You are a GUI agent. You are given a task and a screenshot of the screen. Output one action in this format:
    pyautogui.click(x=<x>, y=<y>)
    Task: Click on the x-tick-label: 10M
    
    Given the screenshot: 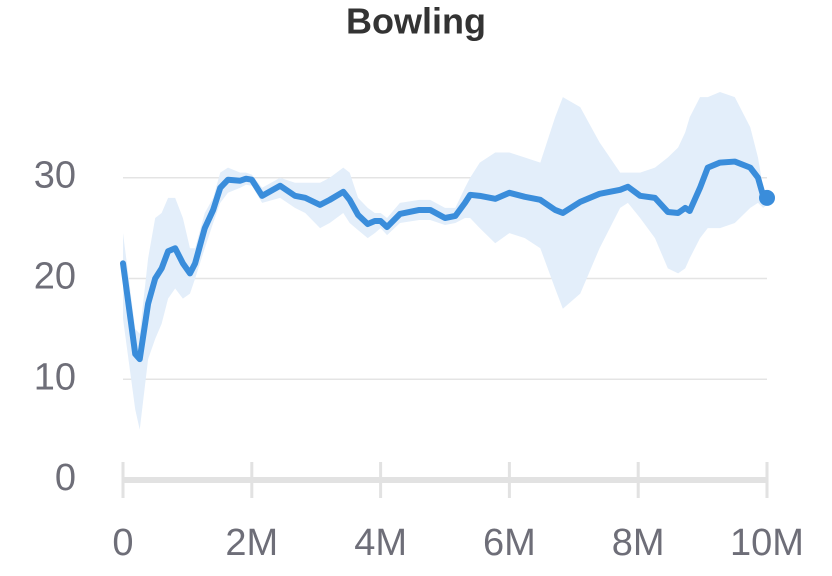 What is the action you would take?
    pyautogui.click(x=767, y=543)
    